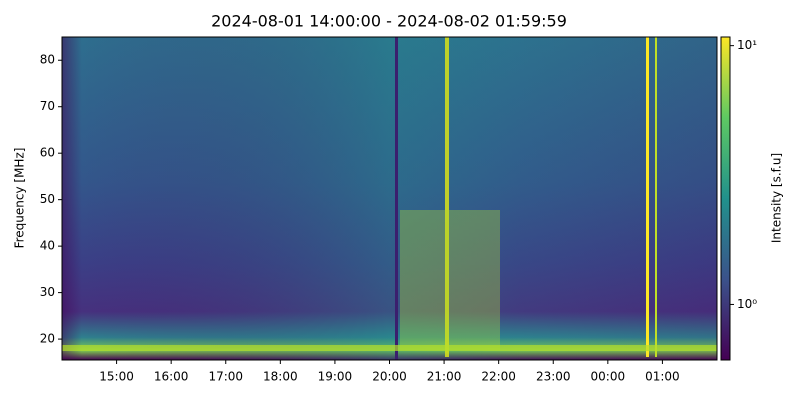 The height and width of the screenshot is (404, 800). What do you see at coordinates (225, 377) in the screenshot?
I see `x-tick-label: 17:00` at bounding box center [225, 377].